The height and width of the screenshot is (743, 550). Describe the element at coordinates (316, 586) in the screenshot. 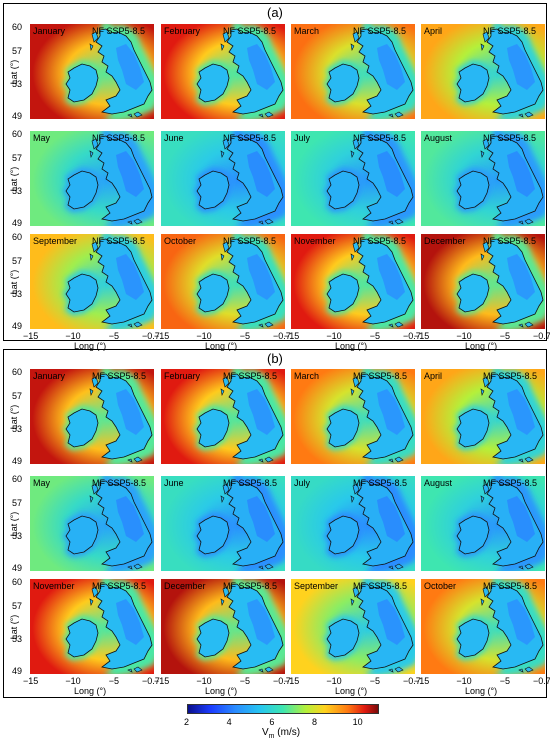

I see `month-label: September` at that location.